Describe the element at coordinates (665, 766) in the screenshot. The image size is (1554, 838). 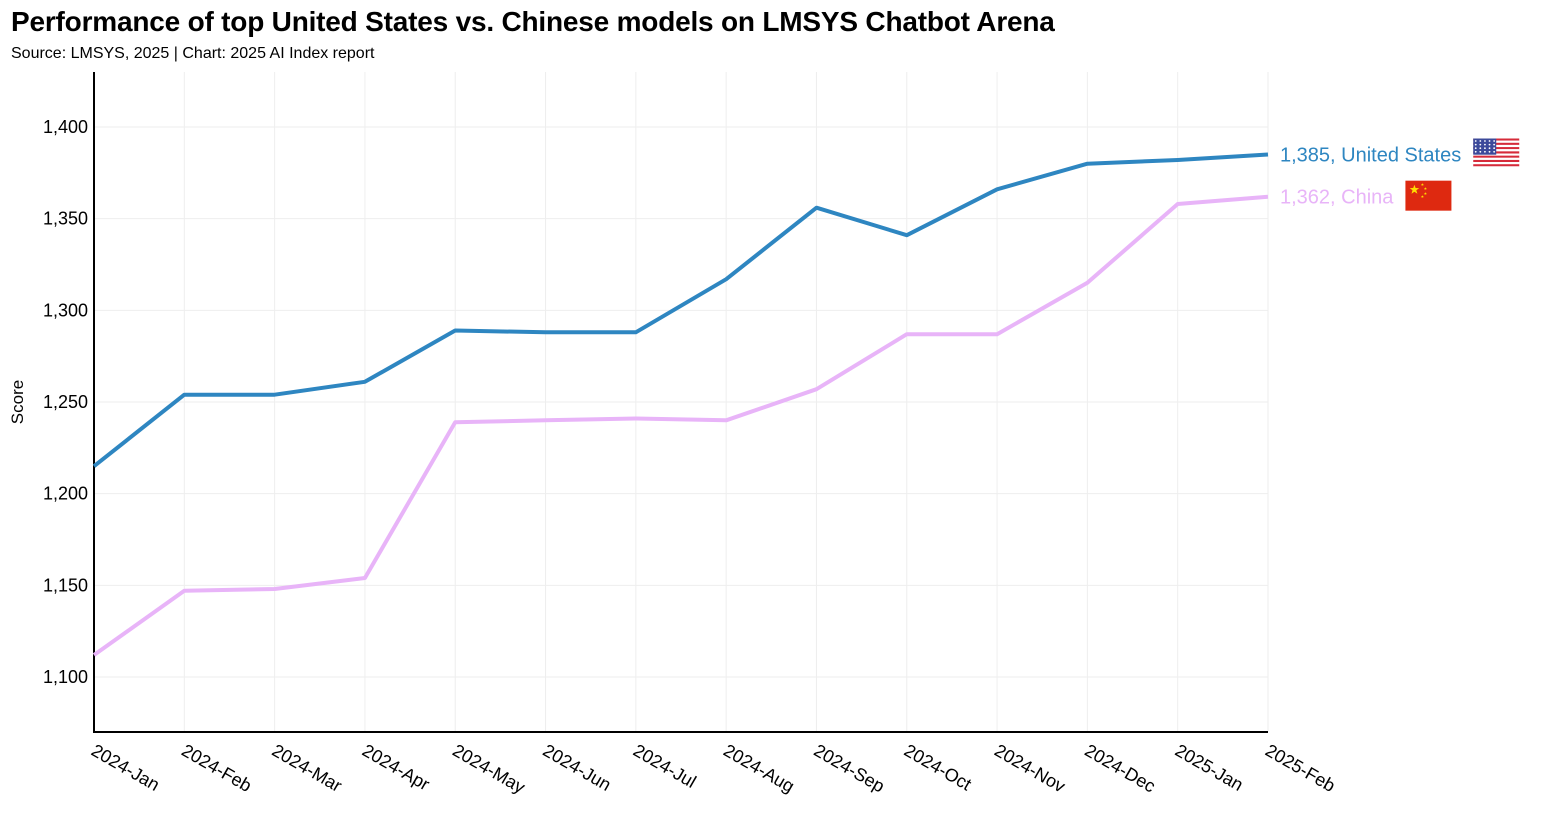
I see `x-tick-label: 2024-Jul` at that location.